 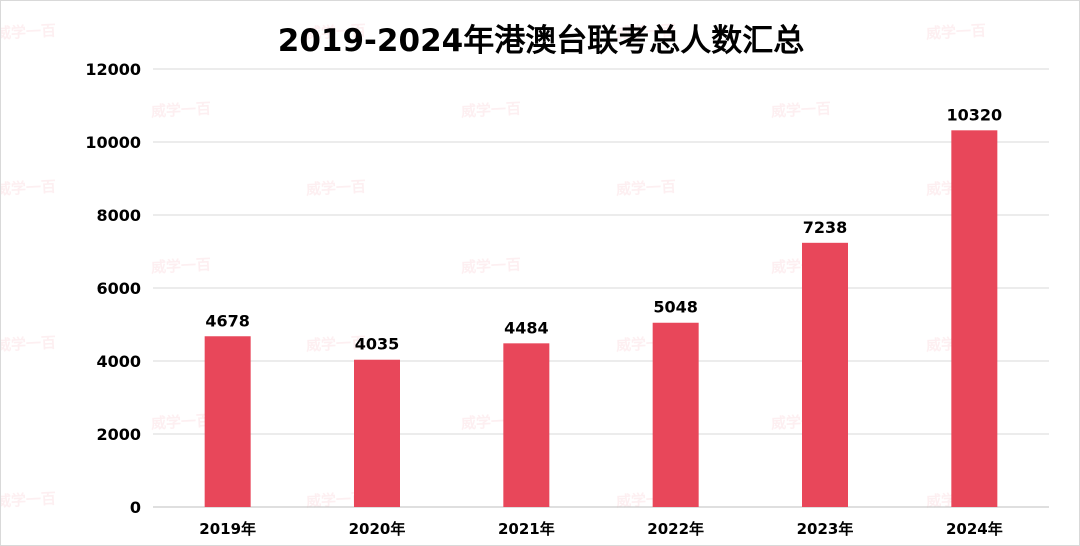 What do you see at coordinates (974, 529) in the screenshot?
I see `x-tick-label: 2024年` at bounding box center [974, 529].